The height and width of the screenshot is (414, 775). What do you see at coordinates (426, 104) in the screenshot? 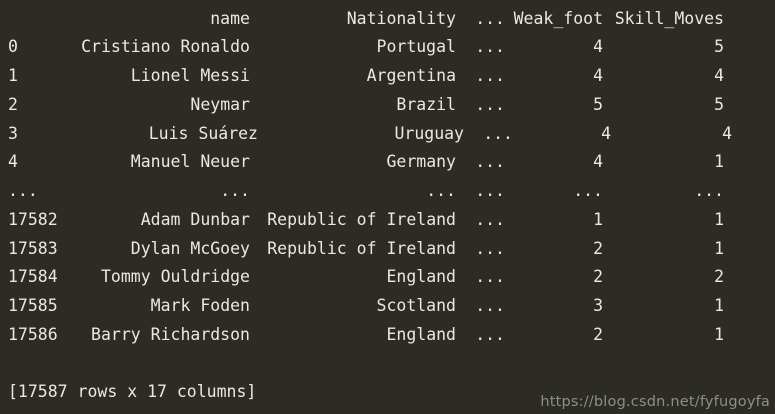
I see `cell-nationality: Brazil` at bounding box center [426, 104].